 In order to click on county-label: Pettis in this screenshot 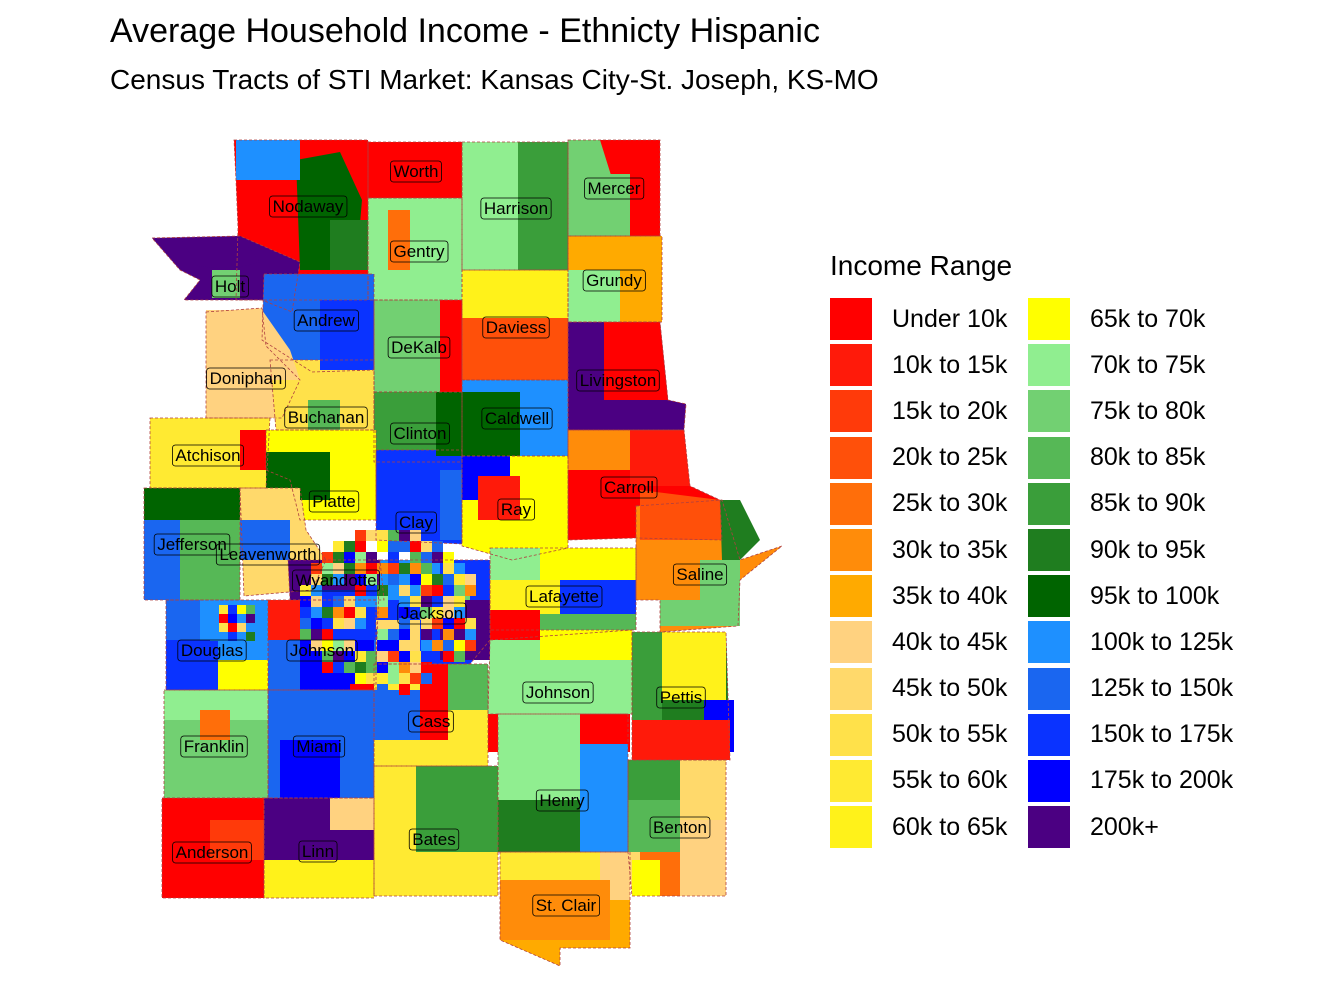, I will do `click(681, 697)`.